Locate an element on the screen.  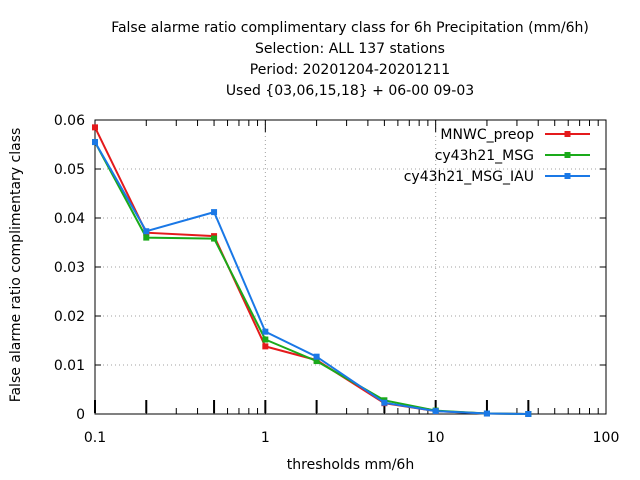
y-tick-label: 0.03 is located at coordinates (69, 268).